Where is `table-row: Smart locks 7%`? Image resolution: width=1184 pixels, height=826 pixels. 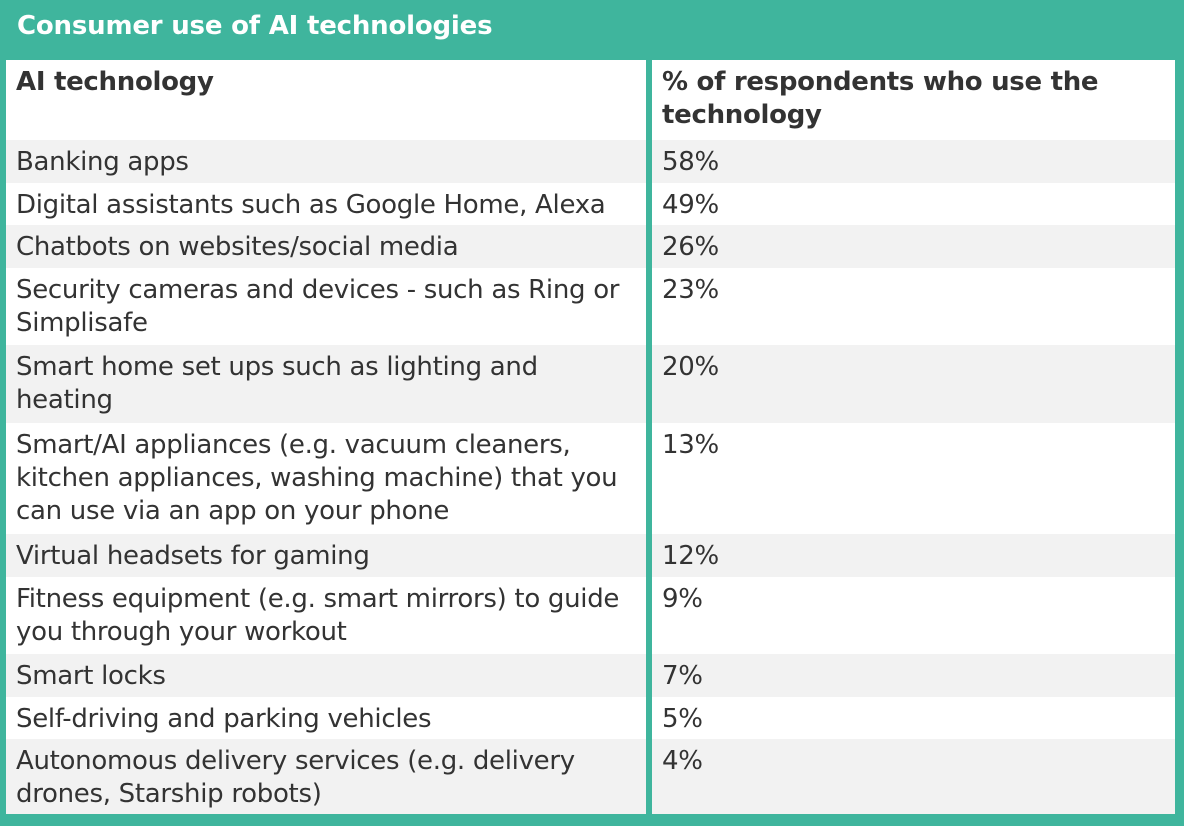 table-row: Smart locks 7% is located at coordinates (590, 675).